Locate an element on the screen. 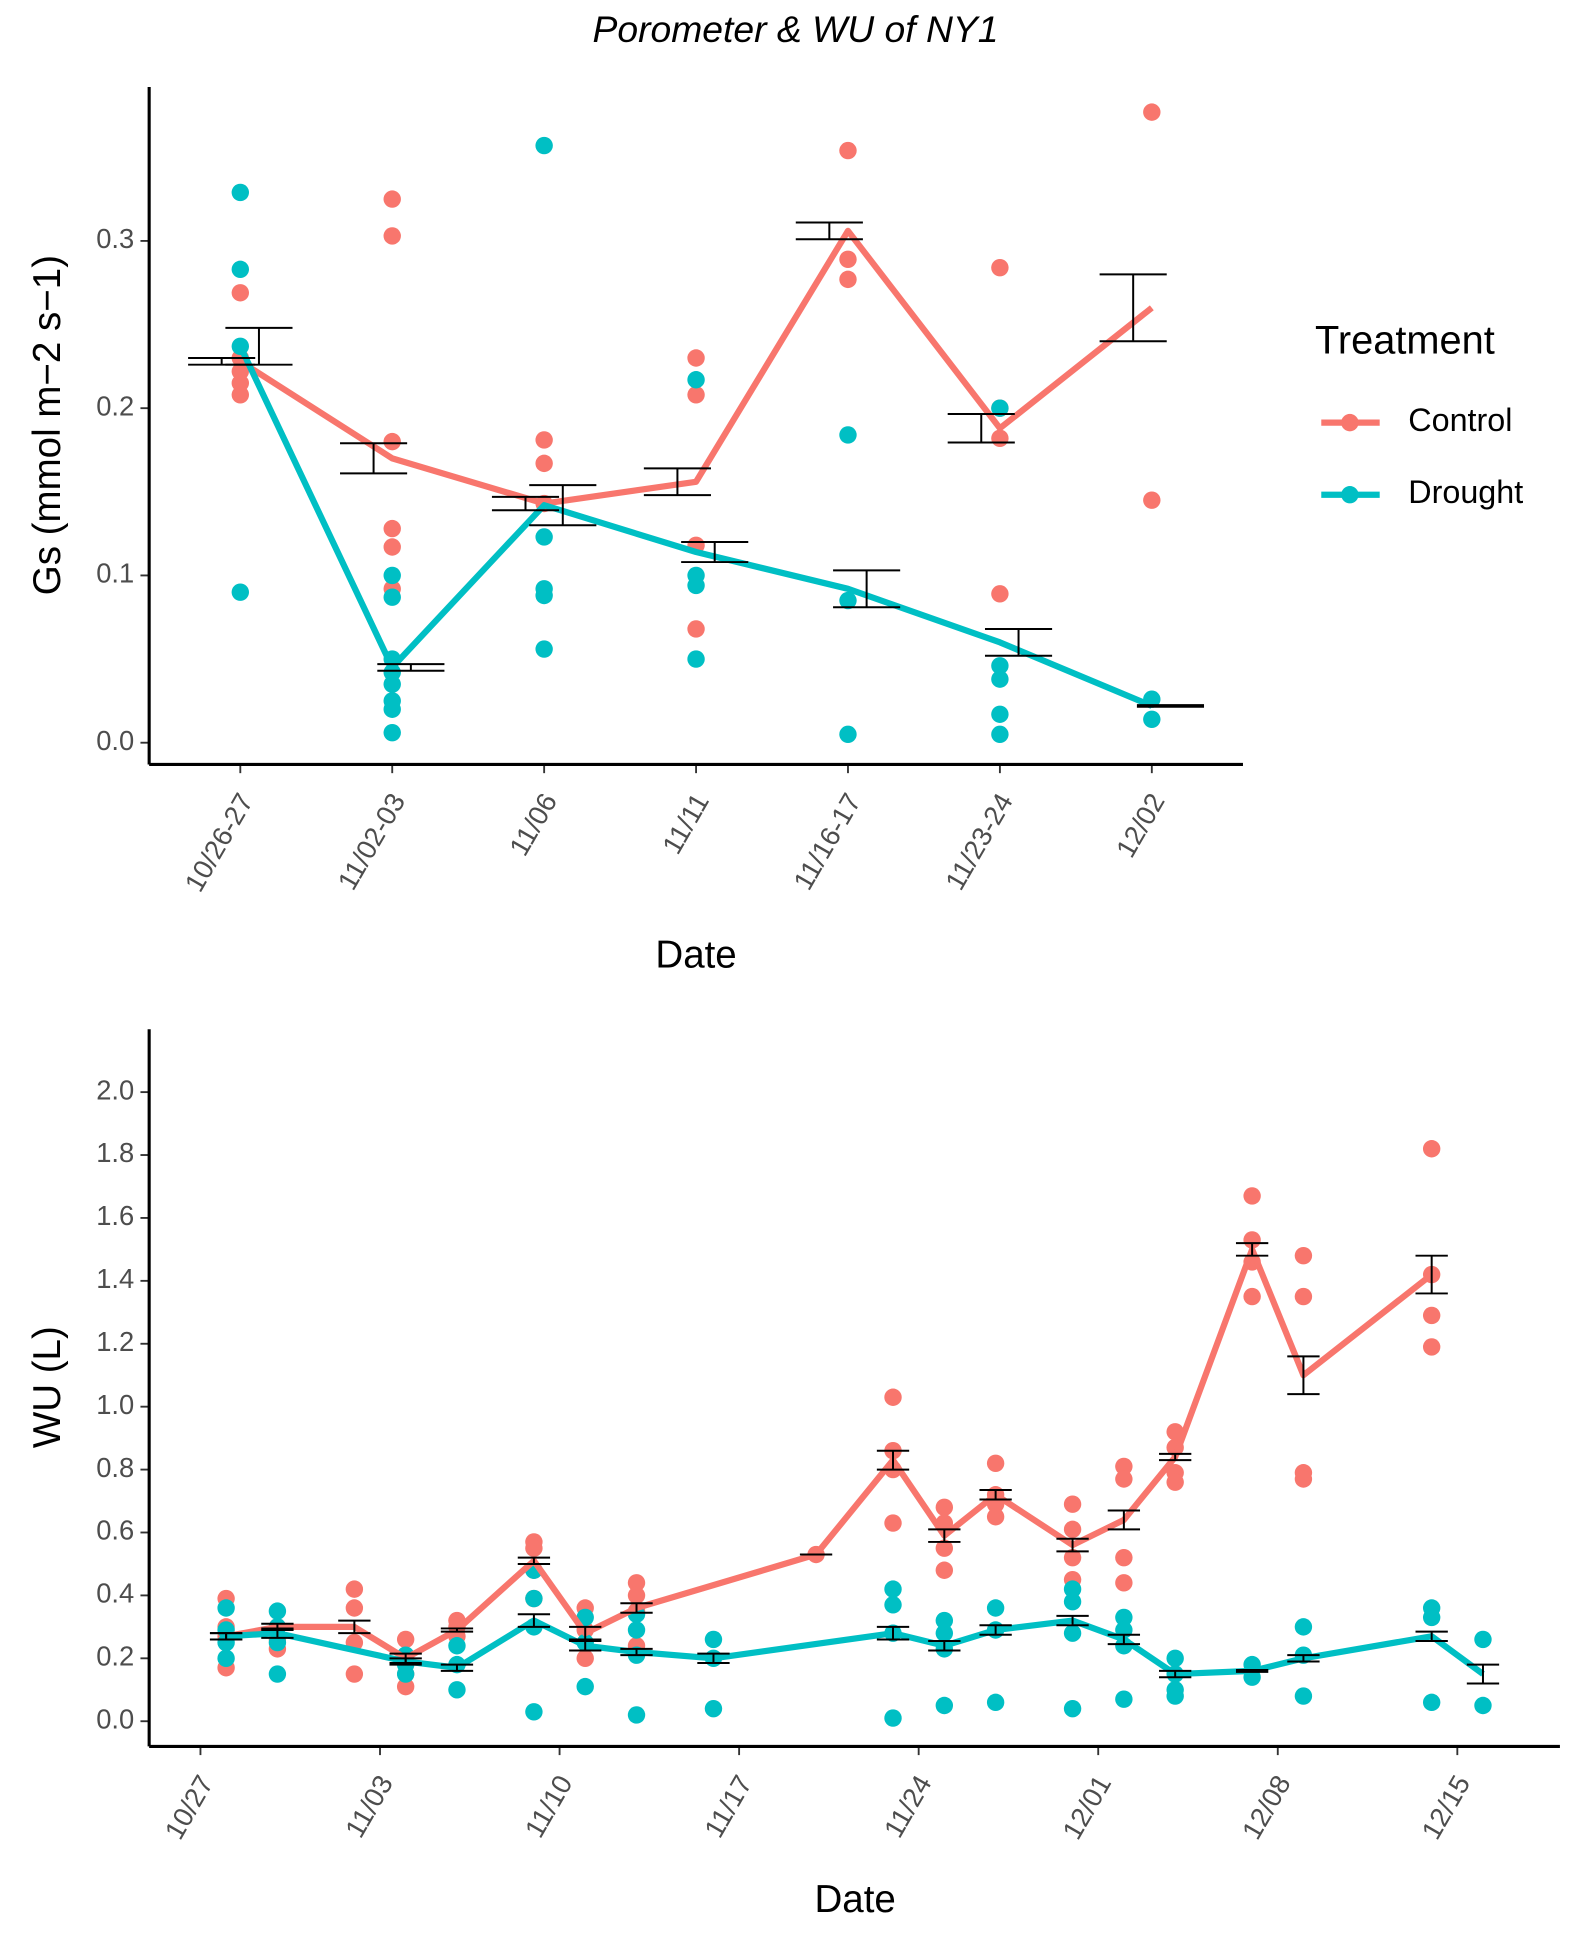 The height and width of the screenshot is (1954, 1591). x-tick-label: 12/02 is located at coordinates (1140, 825).